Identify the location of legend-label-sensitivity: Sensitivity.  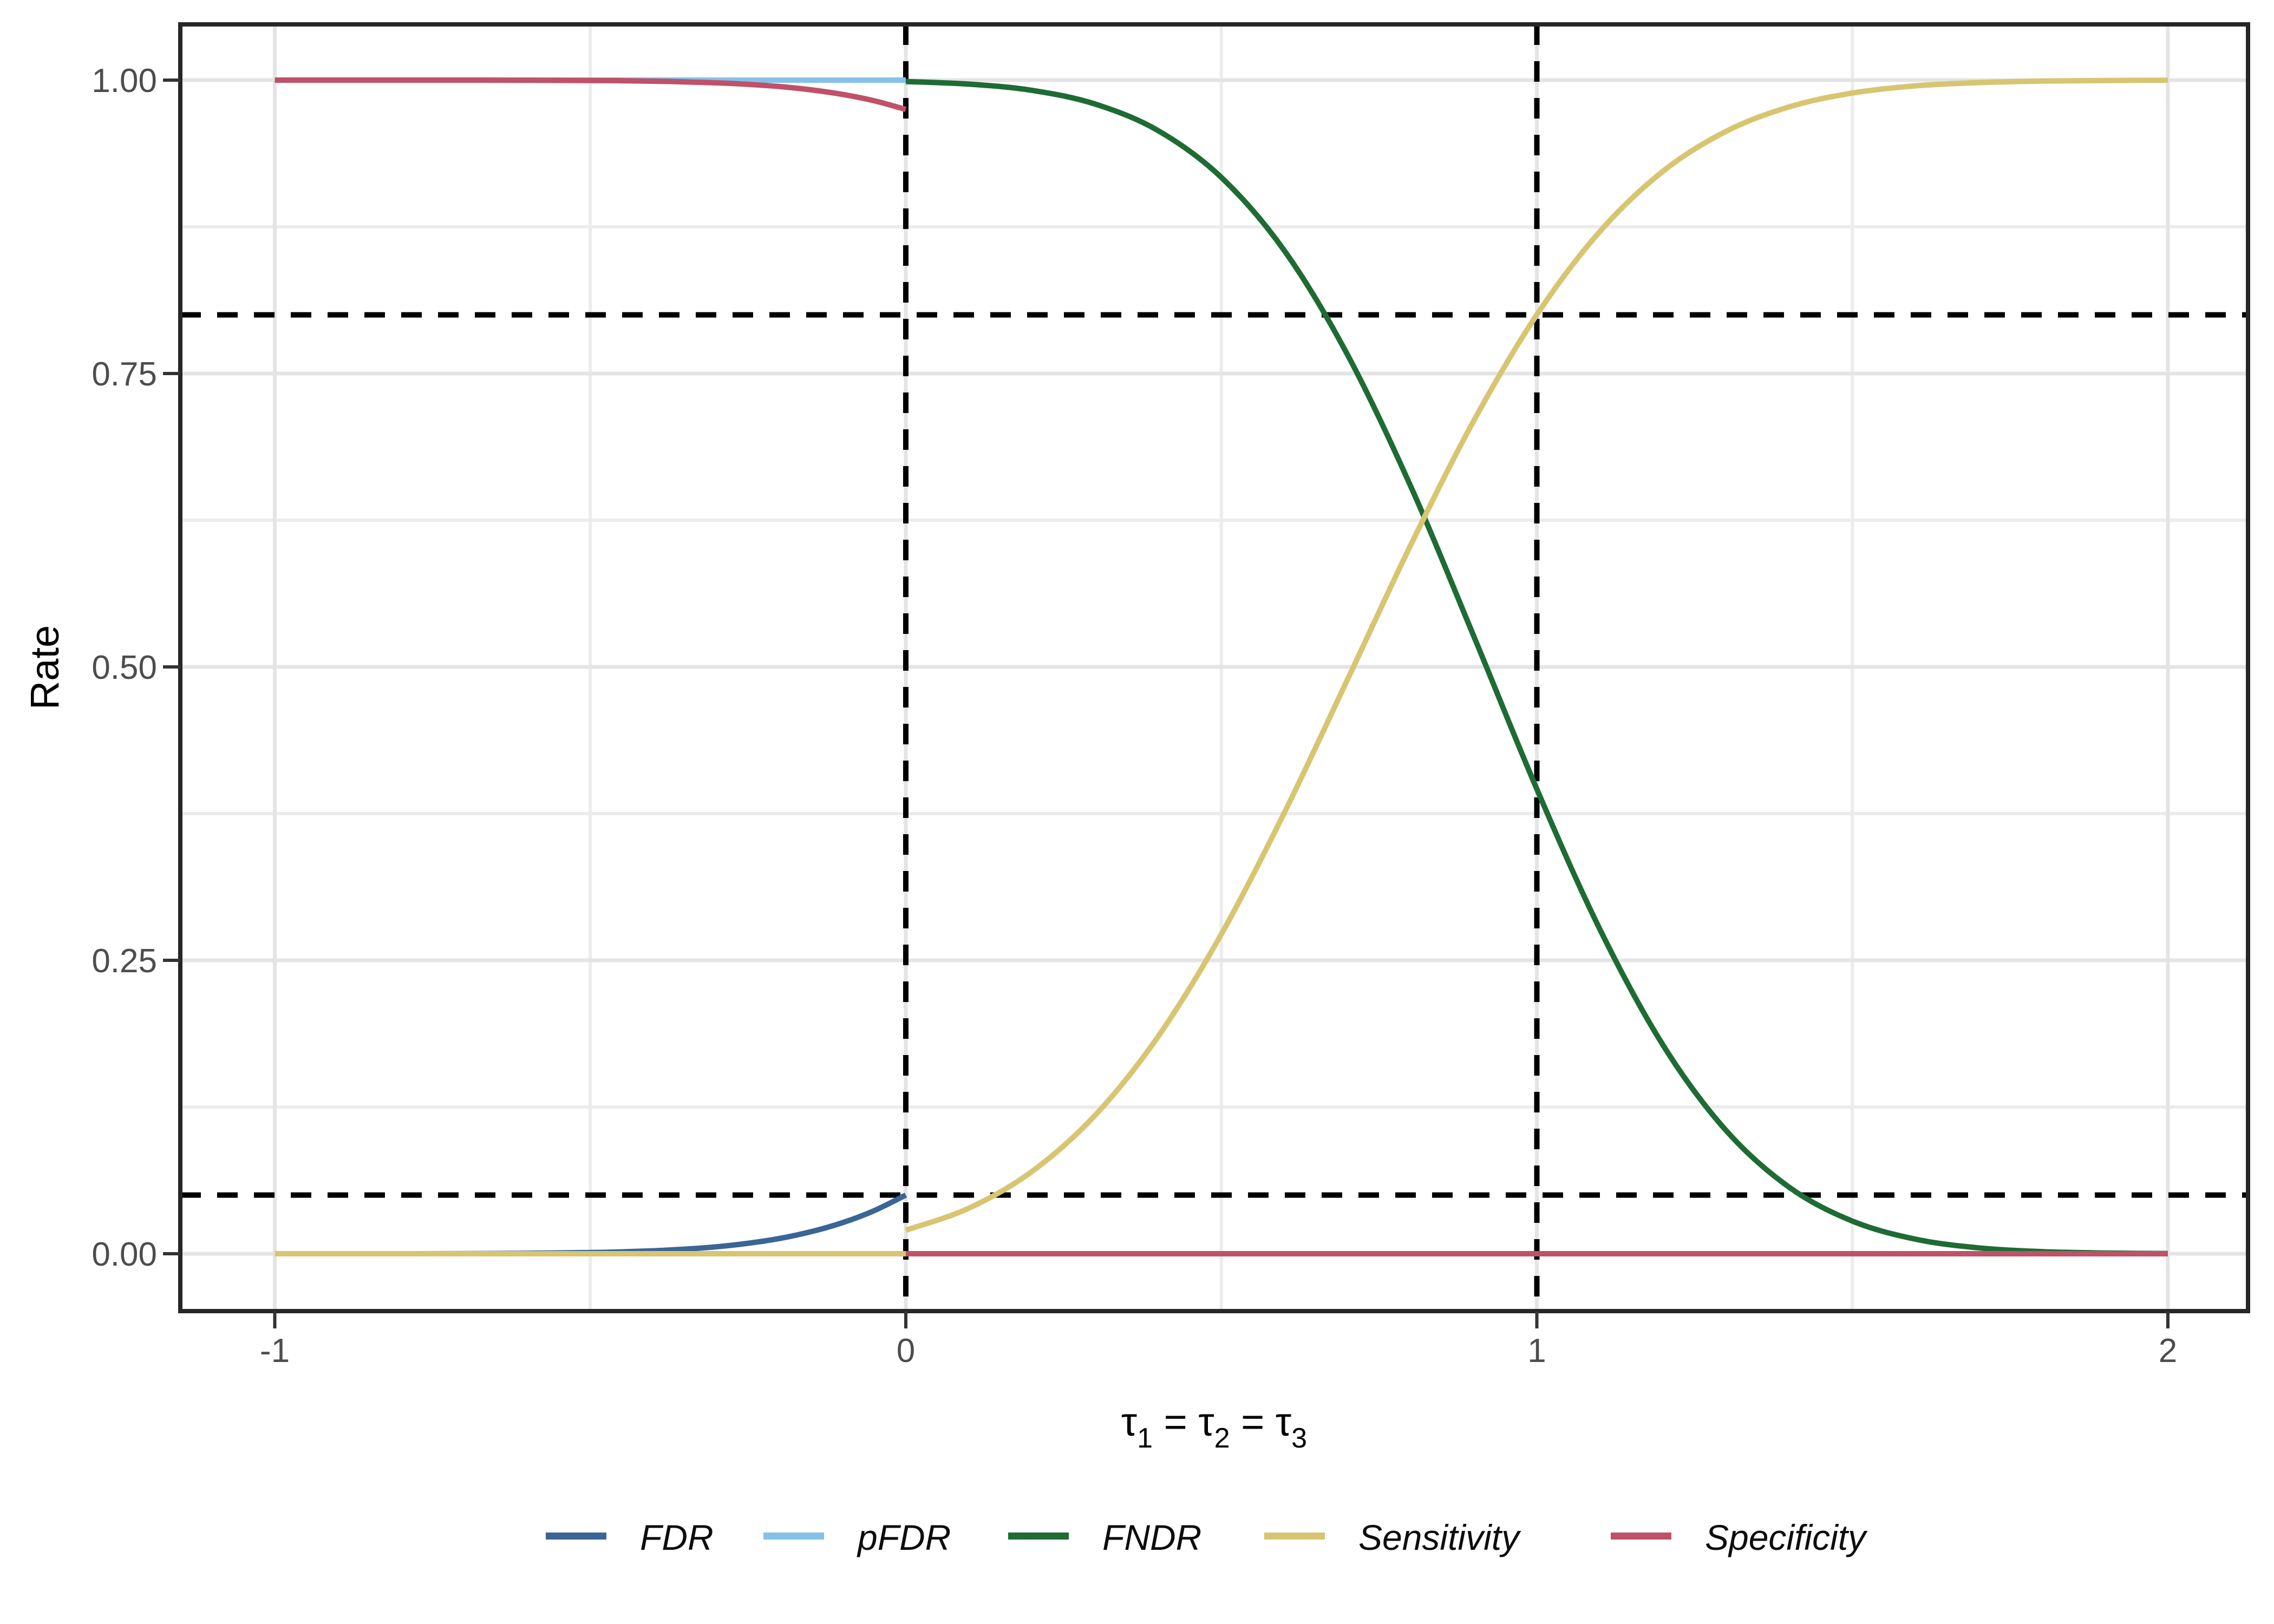
(1440, 1537).